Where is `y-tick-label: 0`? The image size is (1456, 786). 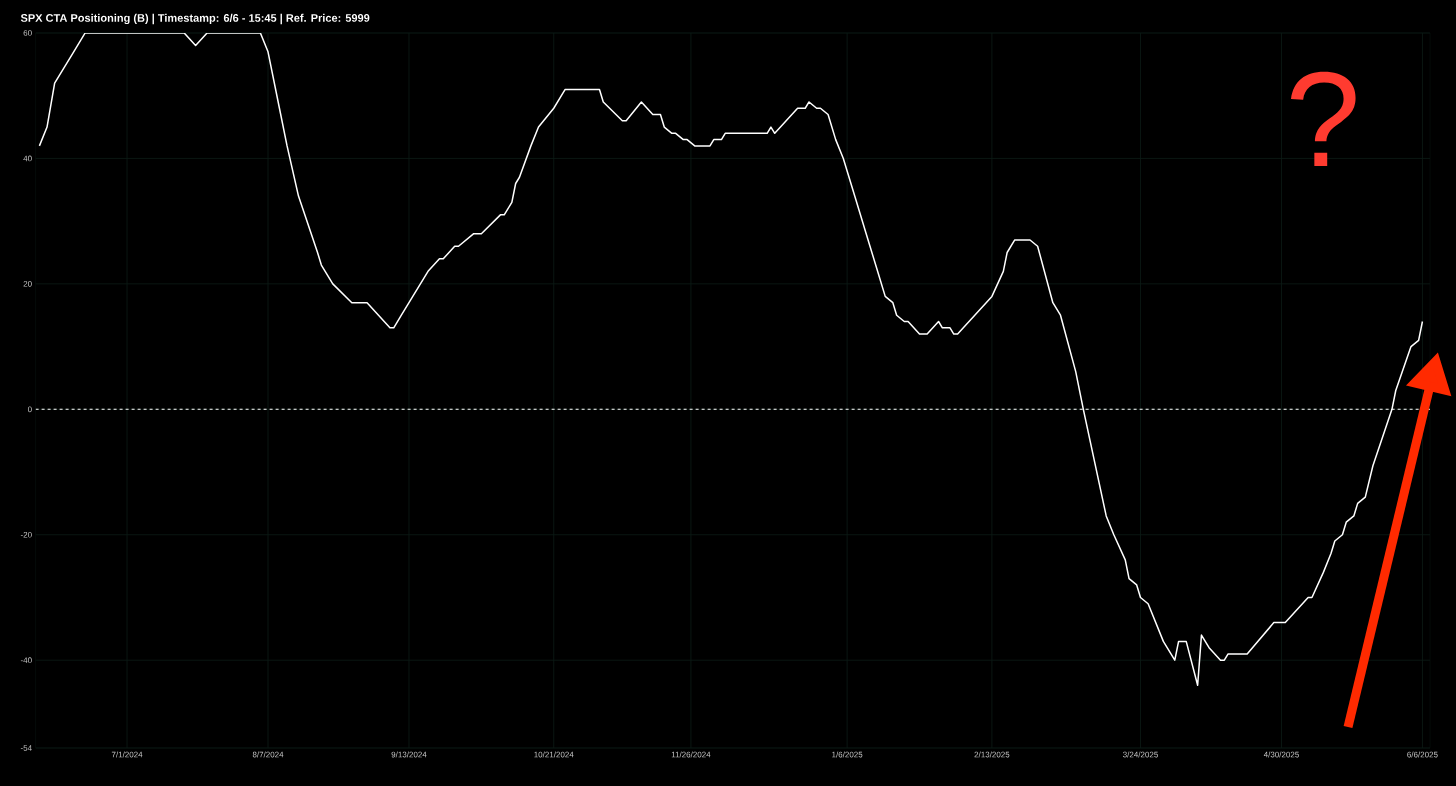 y-tick-label: 0 is located at coordinates (29, 409).